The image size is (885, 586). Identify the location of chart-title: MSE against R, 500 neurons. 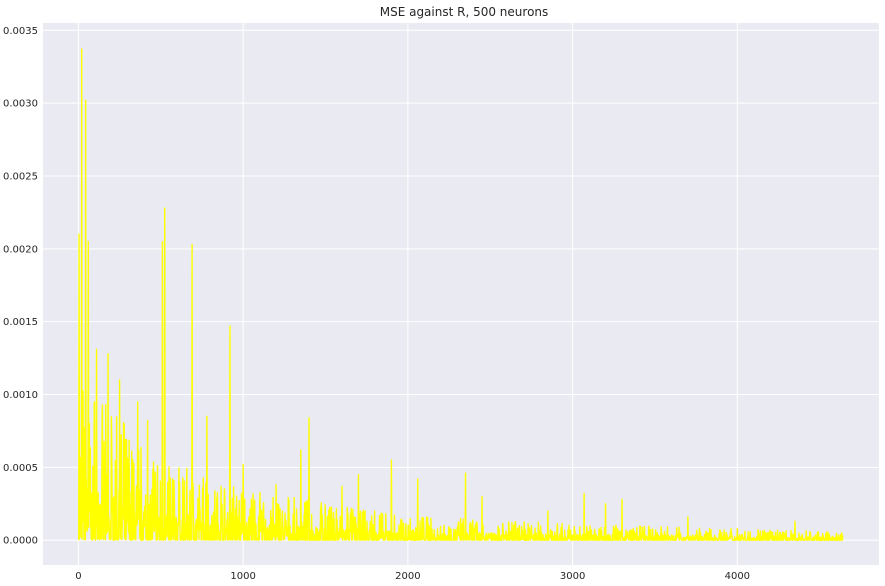
(464, 12).